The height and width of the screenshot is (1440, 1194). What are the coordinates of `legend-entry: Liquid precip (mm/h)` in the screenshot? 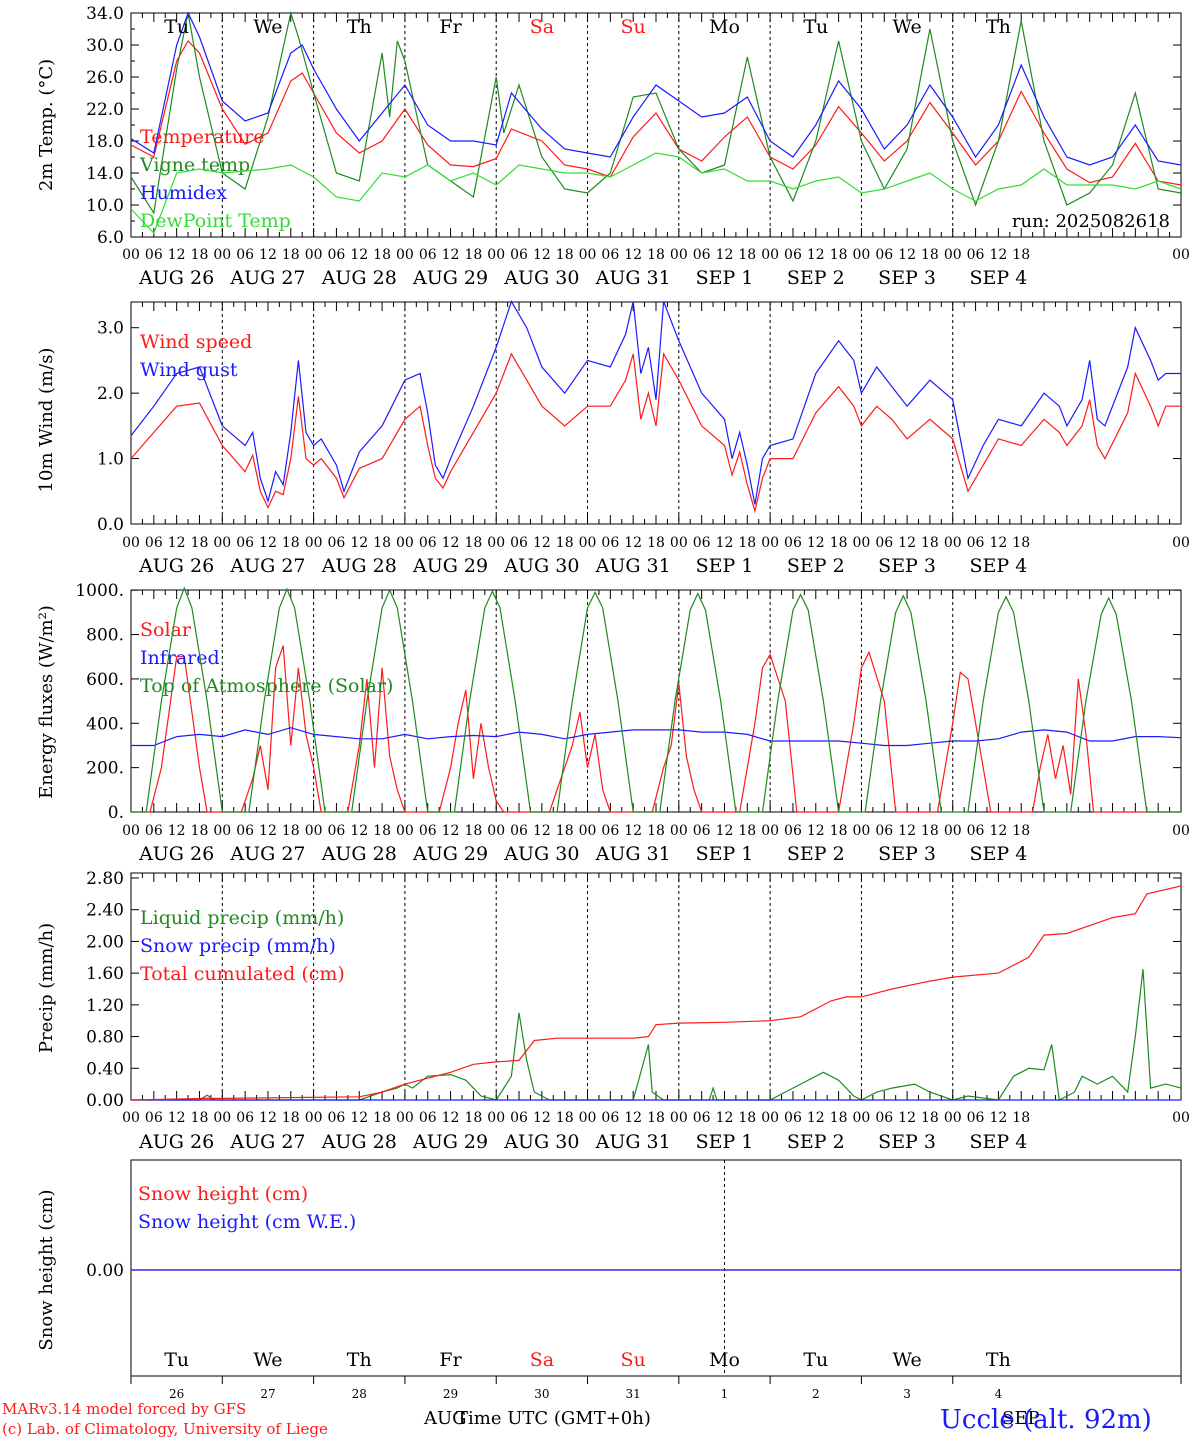 It's located at (242, 918).